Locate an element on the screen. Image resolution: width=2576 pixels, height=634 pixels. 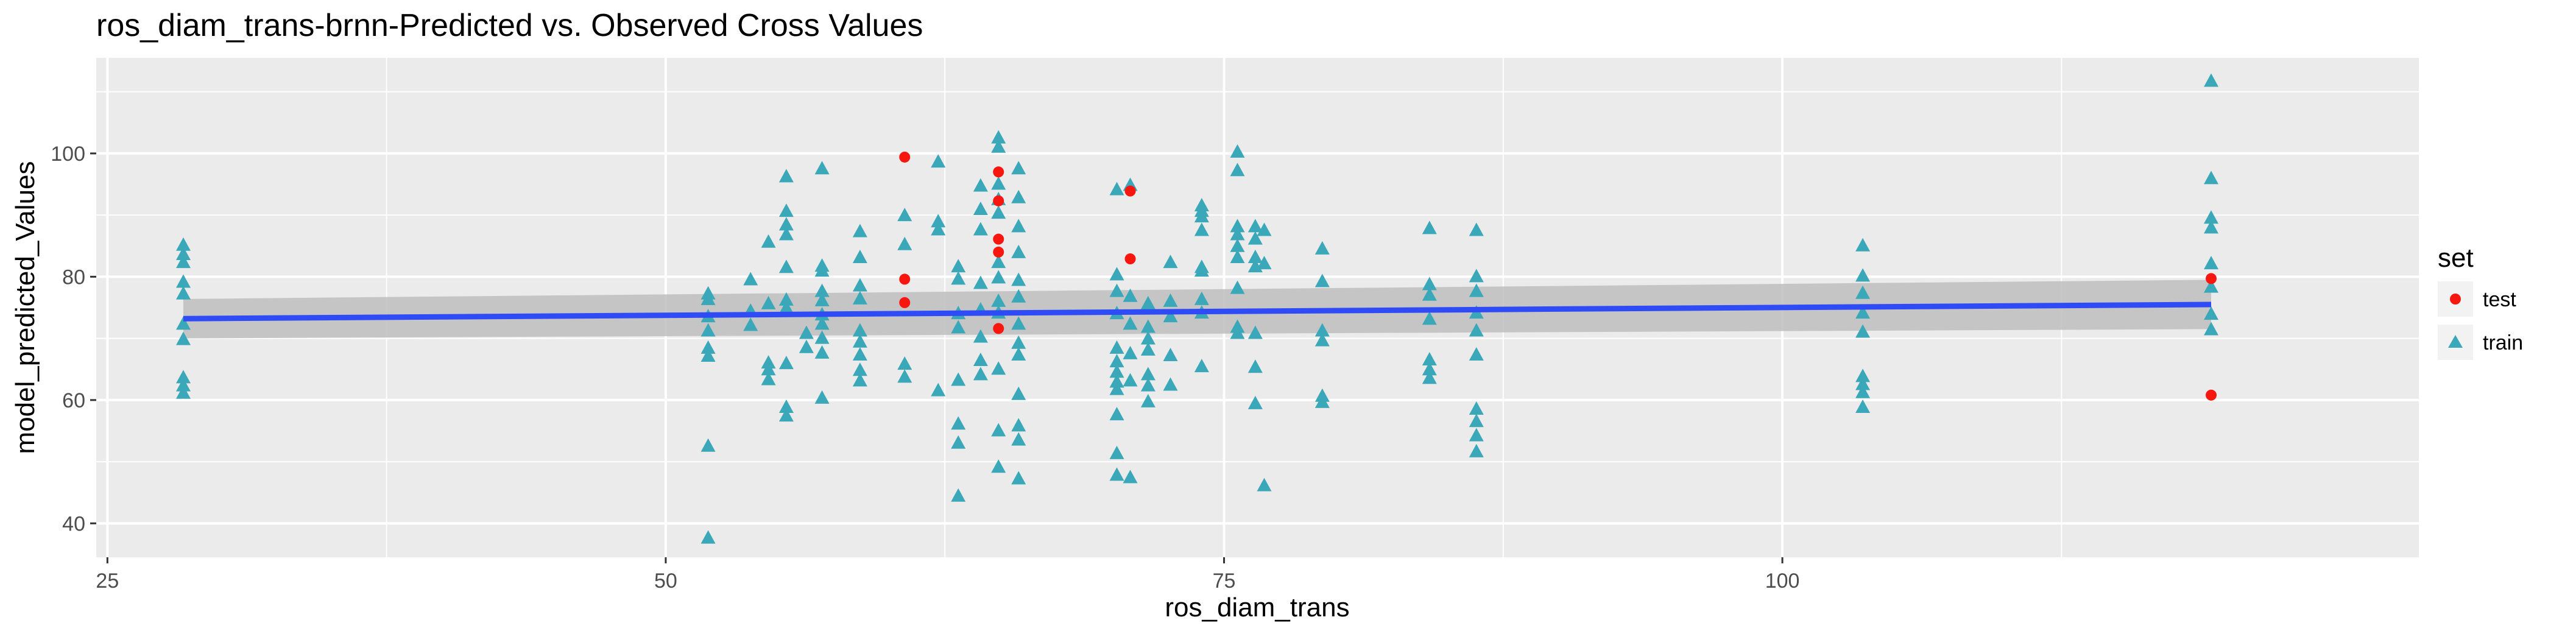
y-tick-label: 60 is located at coordinates (73, 400).